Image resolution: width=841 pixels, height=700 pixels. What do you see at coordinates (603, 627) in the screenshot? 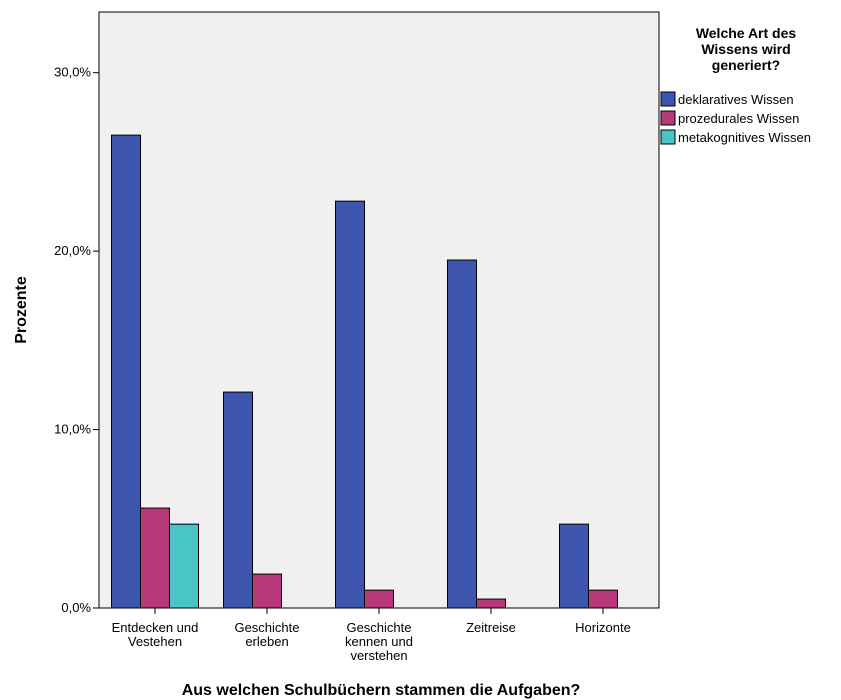
I see `x-category-label: Horizonte` at bounding box center [603, 627].